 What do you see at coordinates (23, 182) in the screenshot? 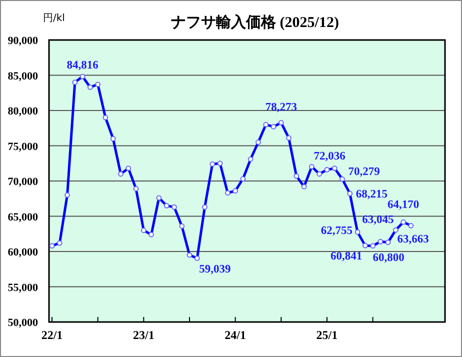
I see `y-tick-label: 70,000` at bounding box center [23, 182].